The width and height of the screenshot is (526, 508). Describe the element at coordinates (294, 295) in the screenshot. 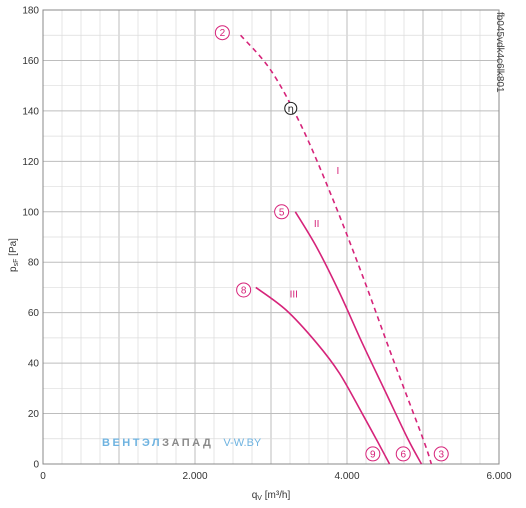

I see `curve-label-III: III` at that location.